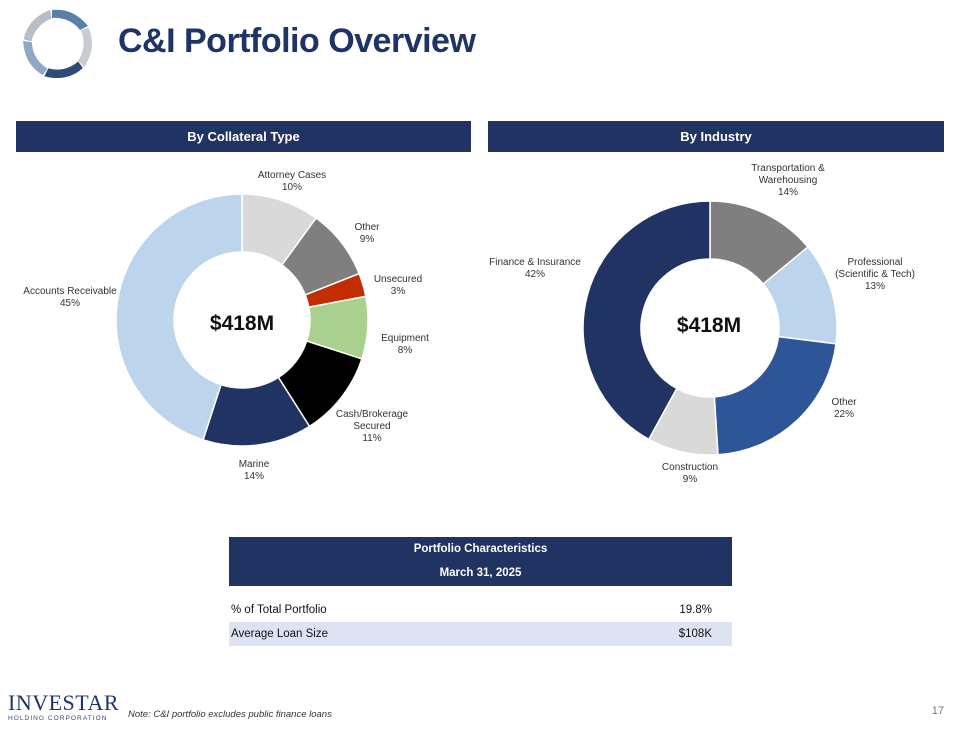 The height and width of the screenshot is (730, 960). What do you see at coordinates (405, 344) in the screenshot?
I see `slice-label-equipment: Equipment 8%` at bounding box center [405, 344].